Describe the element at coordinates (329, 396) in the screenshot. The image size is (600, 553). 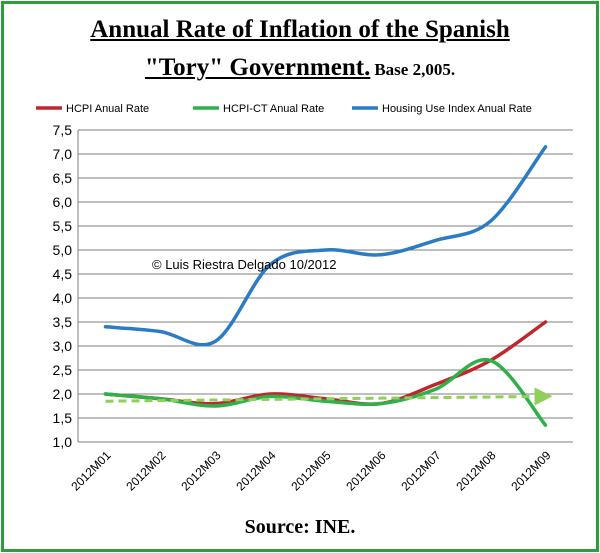
I see `trend-arrow` at that location.